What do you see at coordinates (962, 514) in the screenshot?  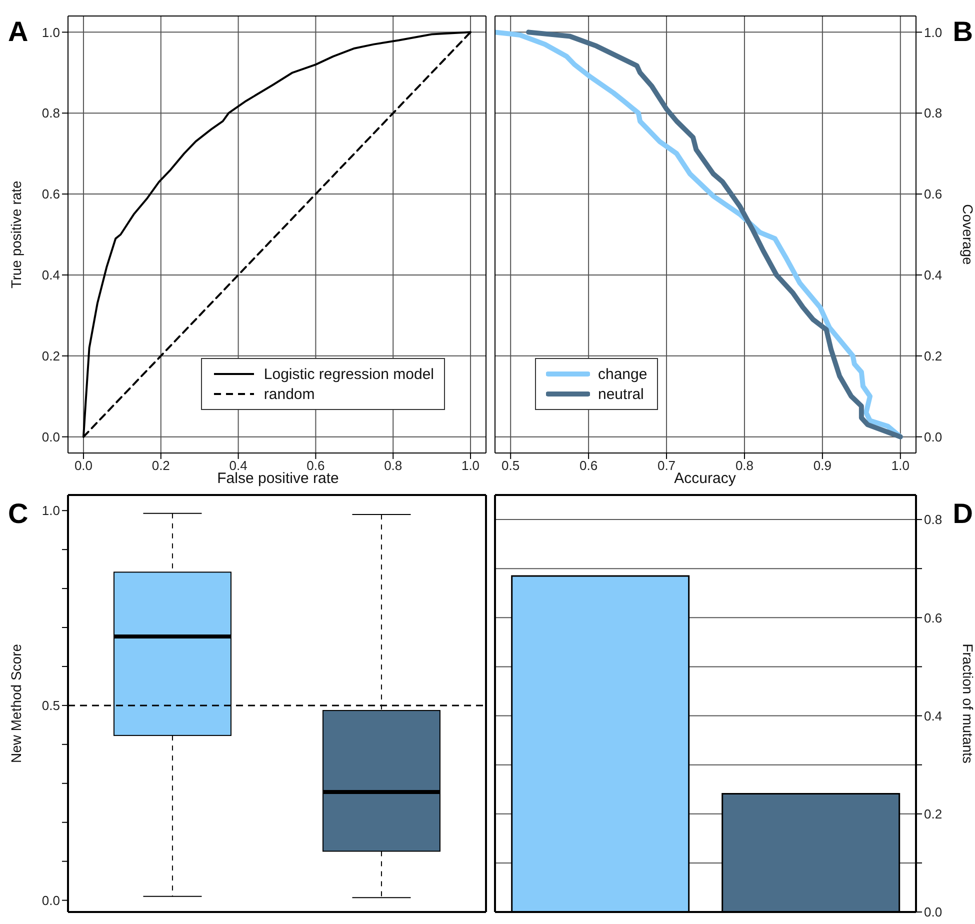 I see `chart-title: D` at bounding box center [962, 514].